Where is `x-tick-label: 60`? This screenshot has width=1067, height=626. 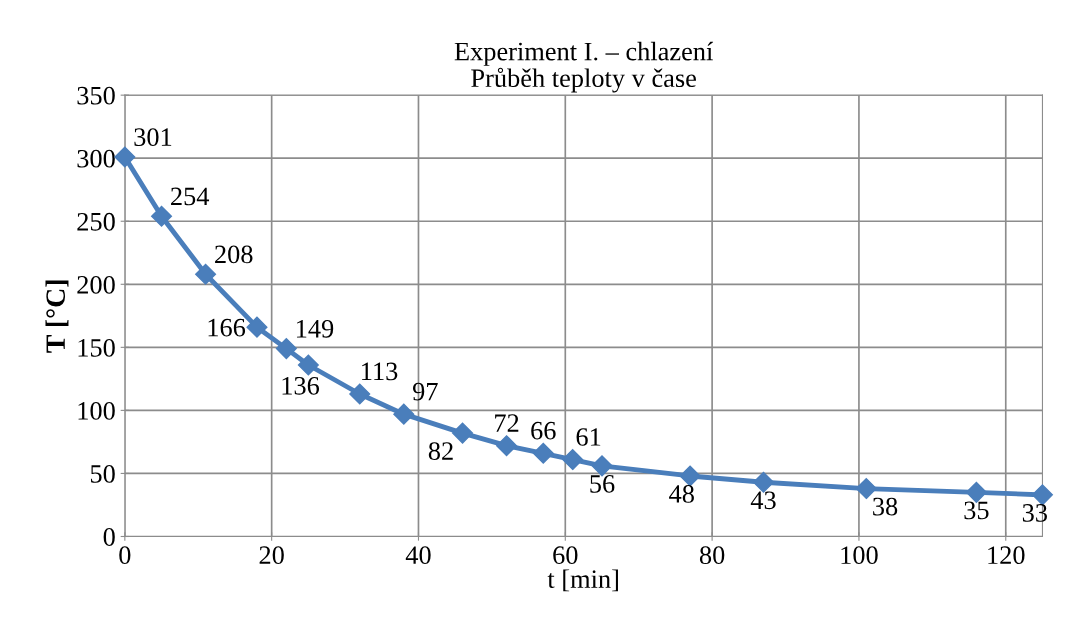 x-tick-label: 60 is located at coordinates (565, 555).